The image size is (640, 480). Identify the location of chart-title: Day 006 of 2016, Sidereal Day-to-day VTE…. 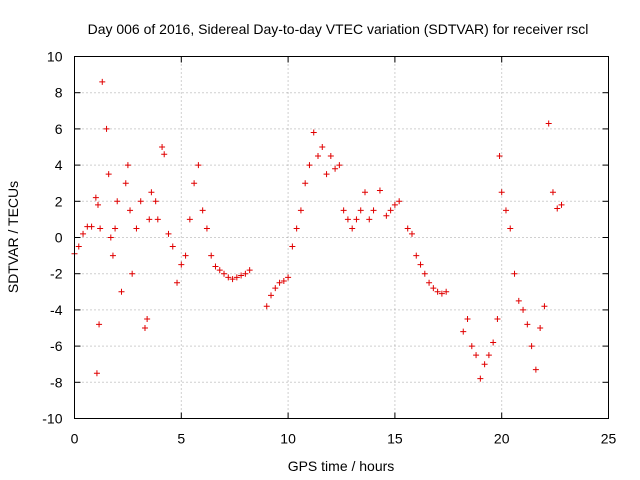
(338, 29).